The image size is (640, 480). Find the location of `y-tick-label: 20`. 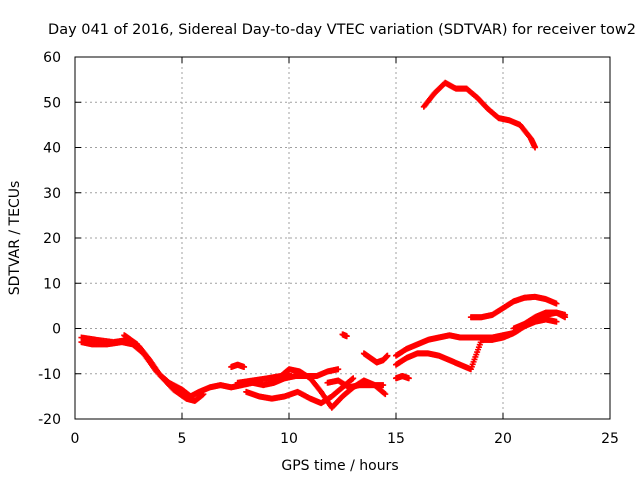

y-tick-label: 20 is located at coordinates (52, 239).